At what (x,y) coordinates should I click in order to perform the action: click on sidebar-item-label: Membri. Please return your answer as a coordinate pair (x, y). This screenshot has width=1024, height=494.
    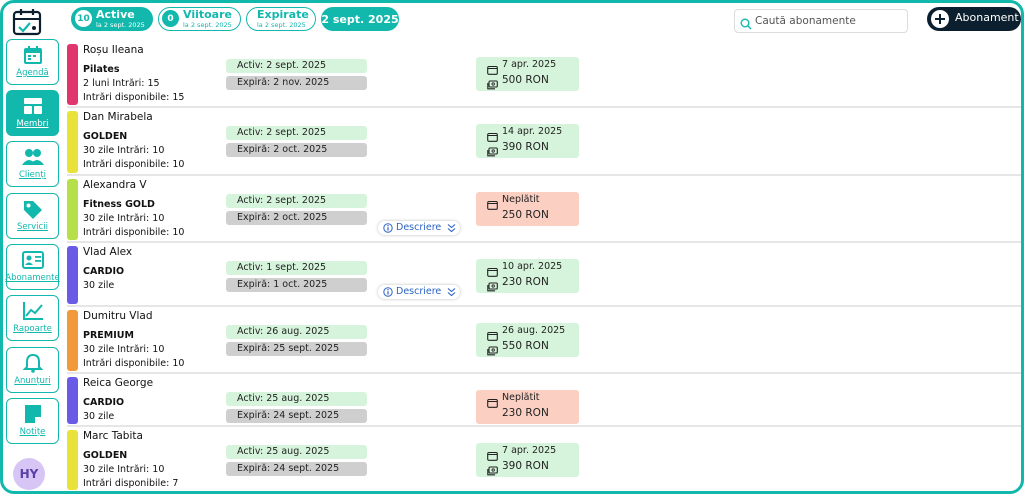
    Looking at the image, I should click on (32, 124).